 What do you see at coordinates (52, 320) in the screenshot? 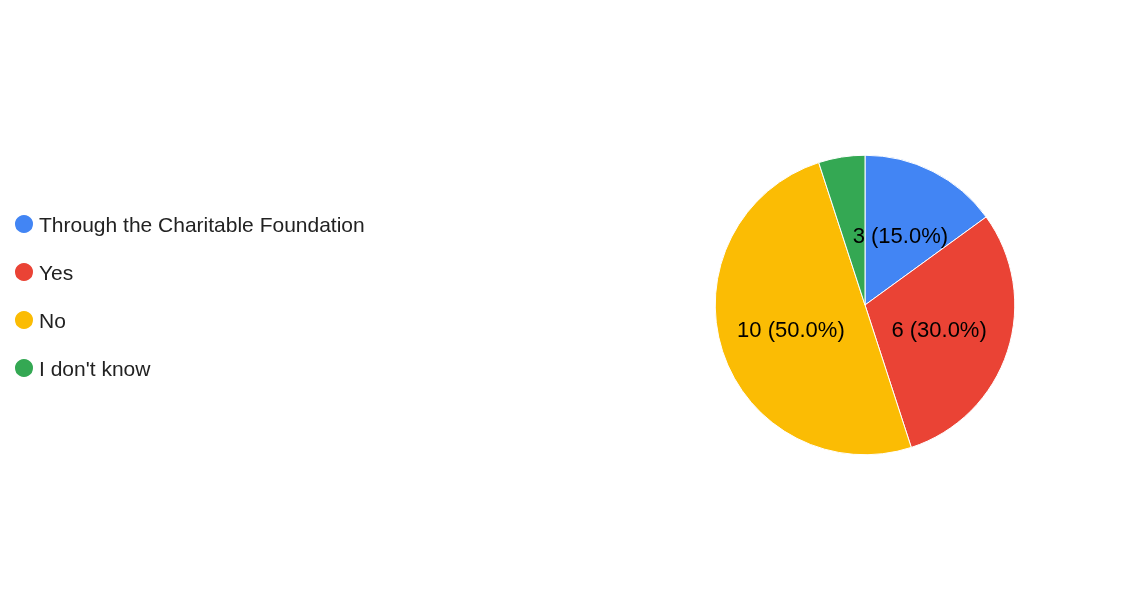
I see `legend-label: No` at bounding box center [52, 320].